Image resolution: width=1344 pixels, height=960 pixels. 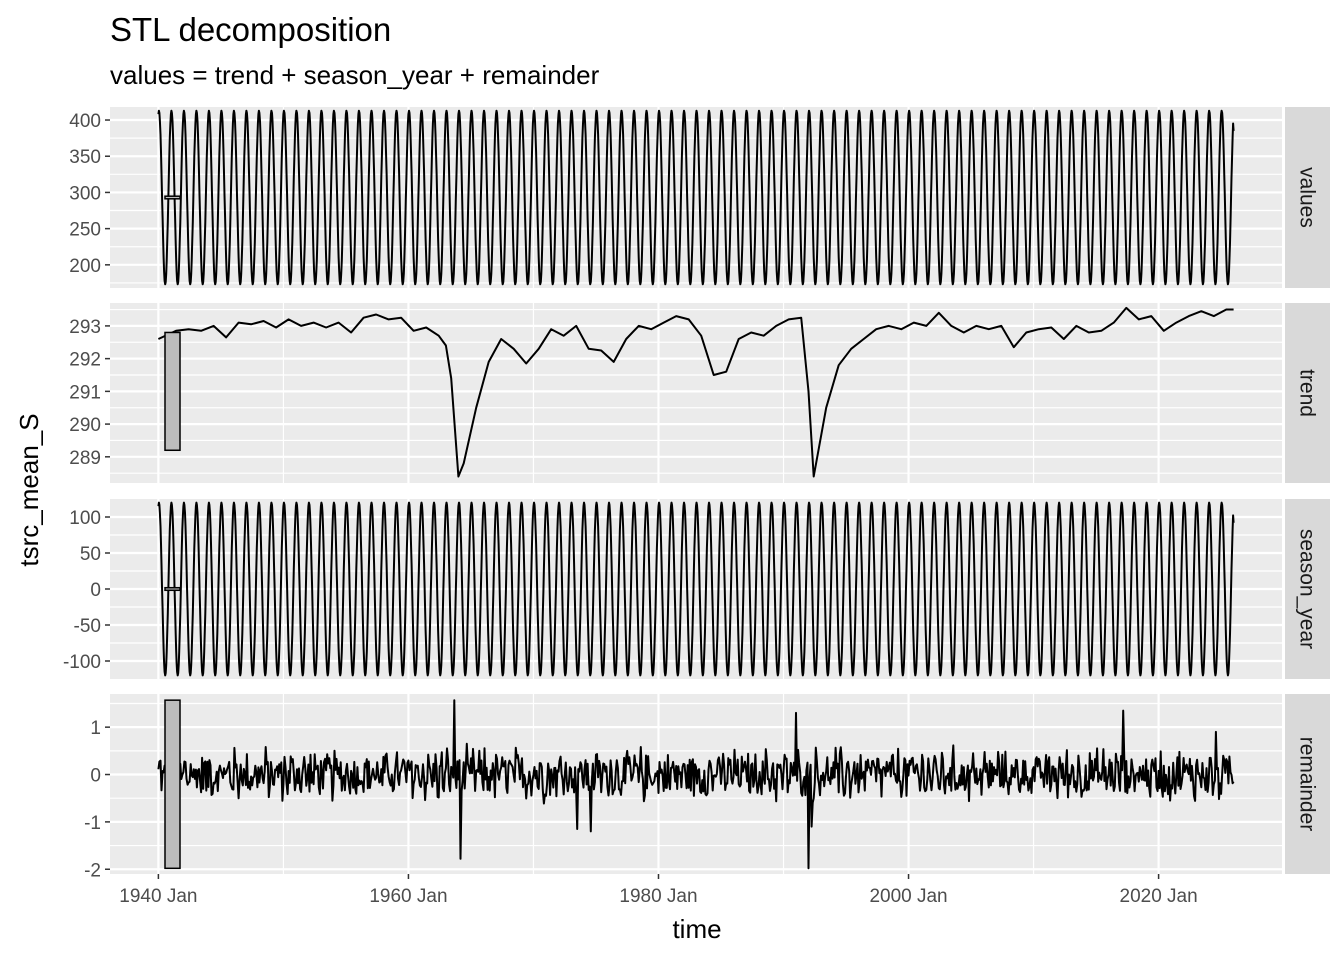 I want to click on y-tick-label: 289, so click(x=85, y=458).